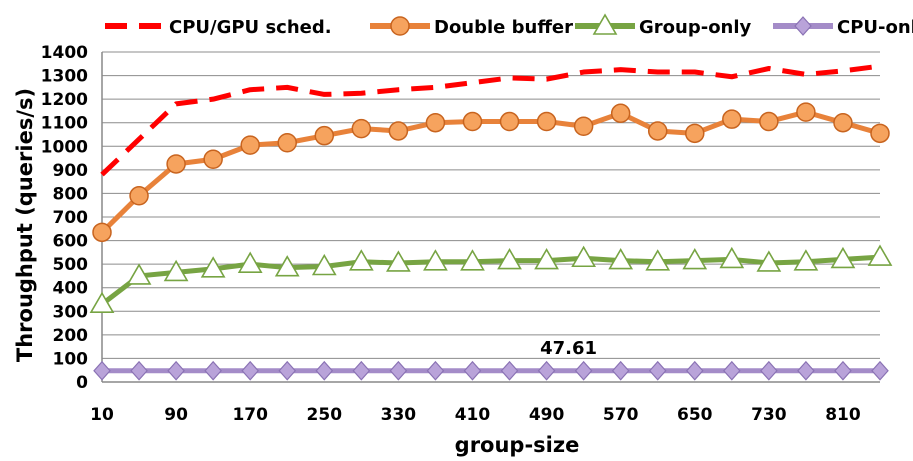 The height and width of the screenshot is (461, 913). What do you see at coordinates (503, 27) in the screenshot?
I see `legend-label: Double buffer` at bounding box center [503, 27].